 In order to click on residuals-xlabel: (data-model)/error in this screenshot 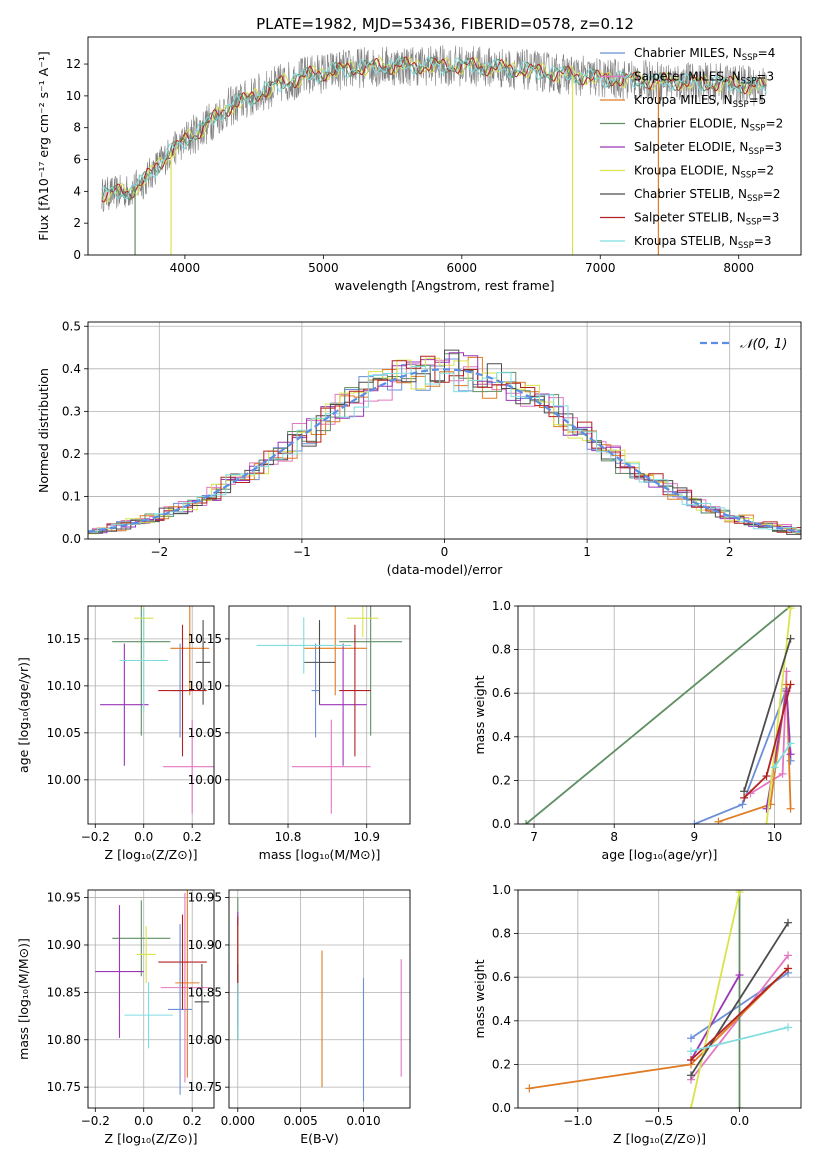, I will do `click(445, 569)`.